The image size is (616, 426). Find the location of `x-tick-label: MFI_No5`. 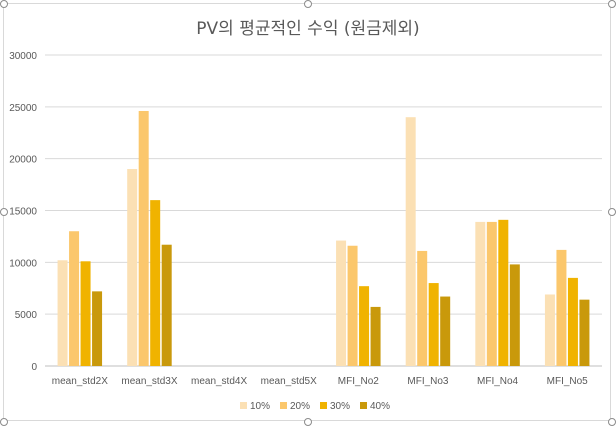

x-tick-label: MFI_No5 is located at coordinates (568, 381).